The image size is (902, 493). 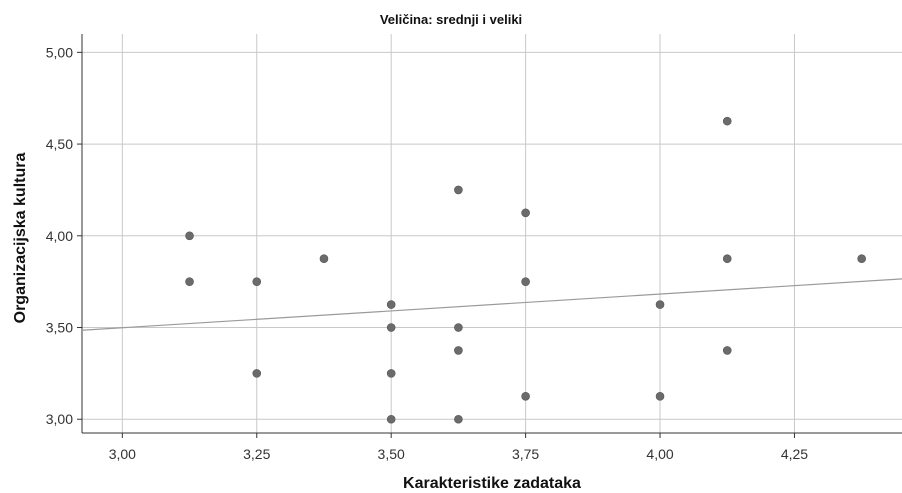 What do you see at coordinates (256, 454) in the screenshot?
I see `x-tick-label: 3,25` at bounding box center [256, 454].